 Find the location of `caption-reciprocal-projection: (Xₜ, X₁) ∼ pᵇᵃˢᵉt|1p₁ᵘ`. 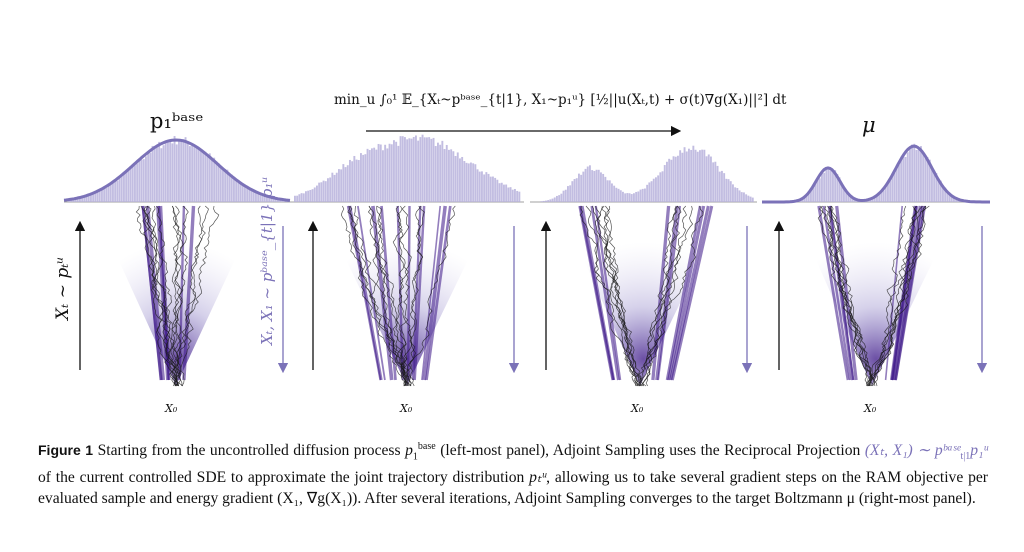

caption-reciprocal-projection: (Xₜ, X₁) ∼ pᵇᵃˢᵉt|1p₁ᵘ is located at coordinates (926, 452).